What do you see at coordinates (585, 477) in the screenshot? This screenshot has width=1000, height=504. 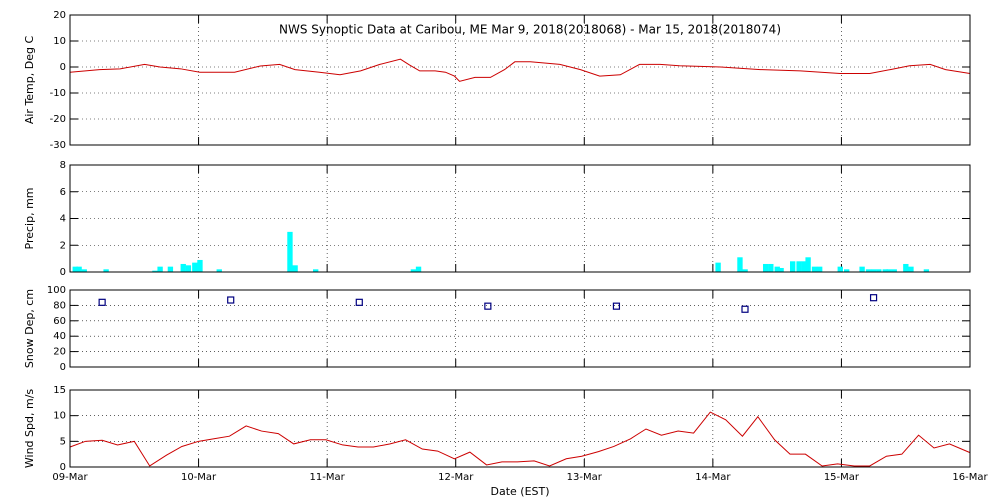 I see `x-tick-label: 13-Mar` at bounding box center [585, 477].